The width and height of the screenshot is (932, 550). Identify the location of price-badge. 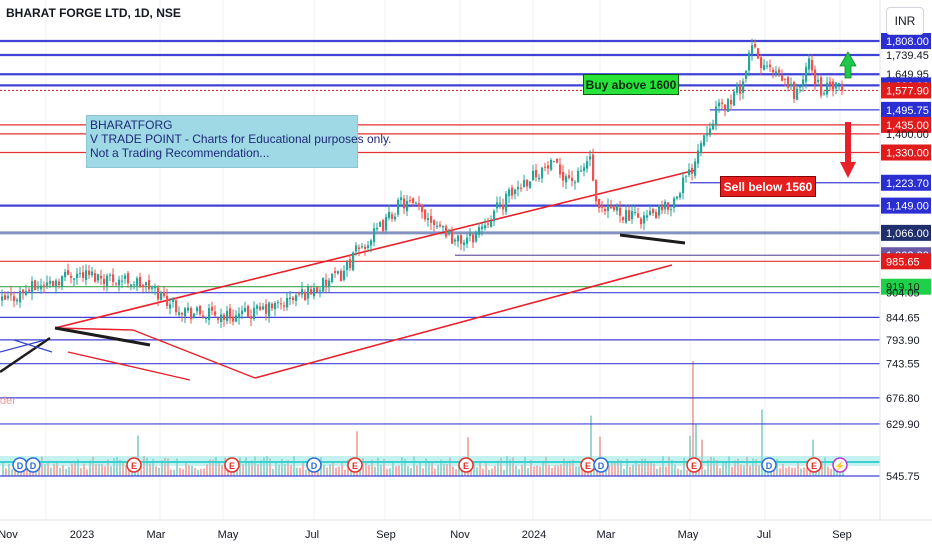
(906, 232).